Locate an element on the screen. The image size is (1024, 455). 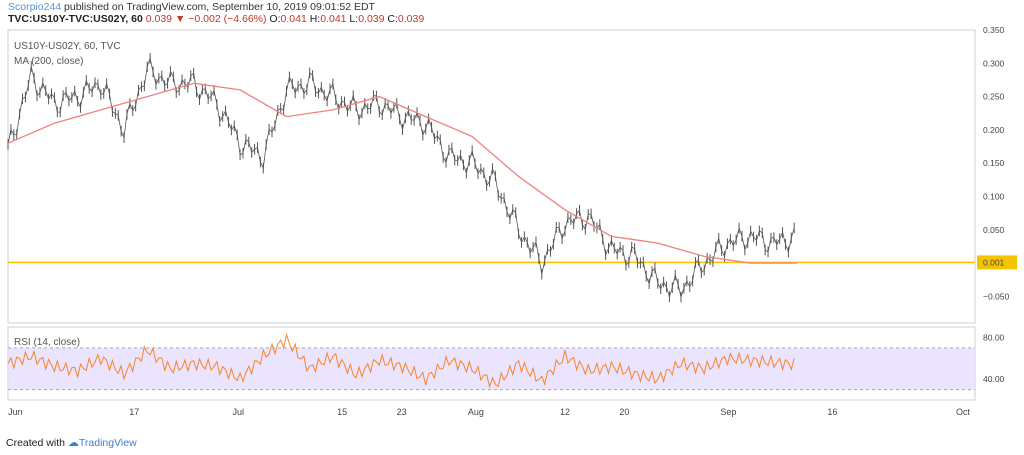
x-tick-label: 23 is located at coordinates (402, 412).